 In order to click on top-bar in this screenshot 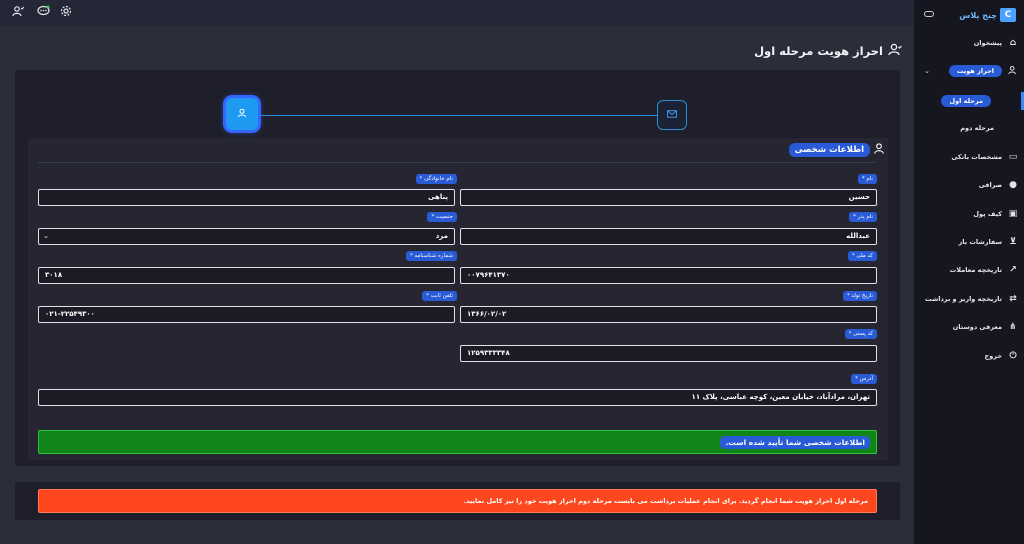, I will do `click(457, 13)`.